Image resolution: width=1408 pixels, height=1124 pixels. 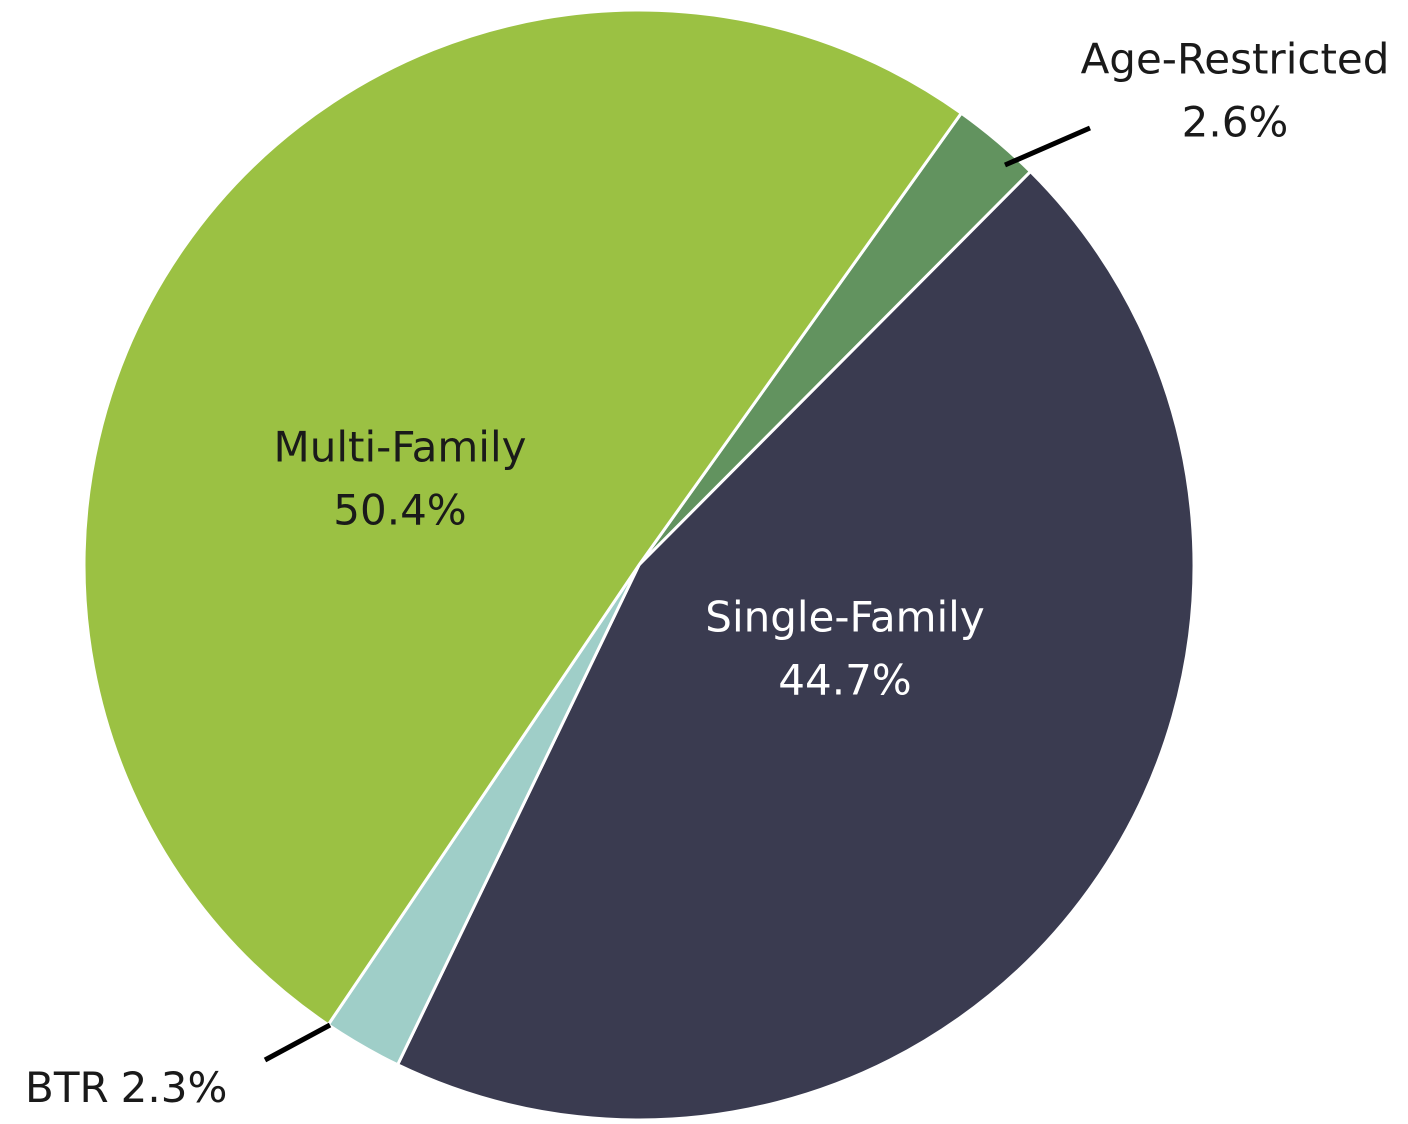 What do you see at coordinates (844, 617) in the screenshot?
I see `slice-label: Single-Family` at bounding box center [844, 617].